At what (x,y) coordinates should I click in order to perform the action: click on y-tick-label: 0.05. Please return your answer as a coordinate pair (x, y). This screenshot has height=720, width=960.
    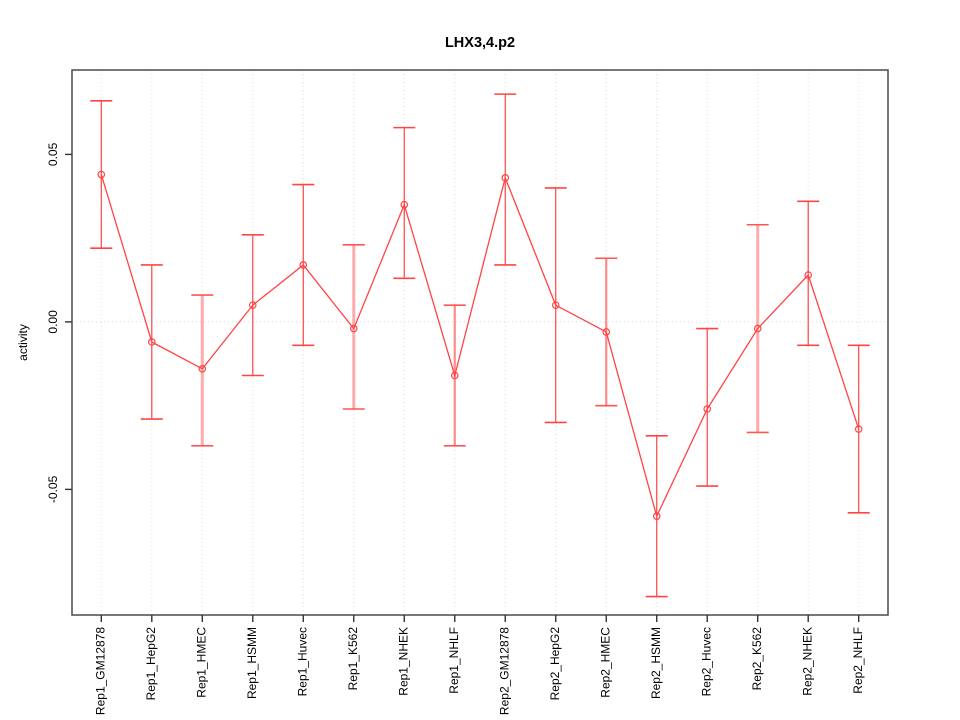
    Looking at the image, I should click on (53, 154).